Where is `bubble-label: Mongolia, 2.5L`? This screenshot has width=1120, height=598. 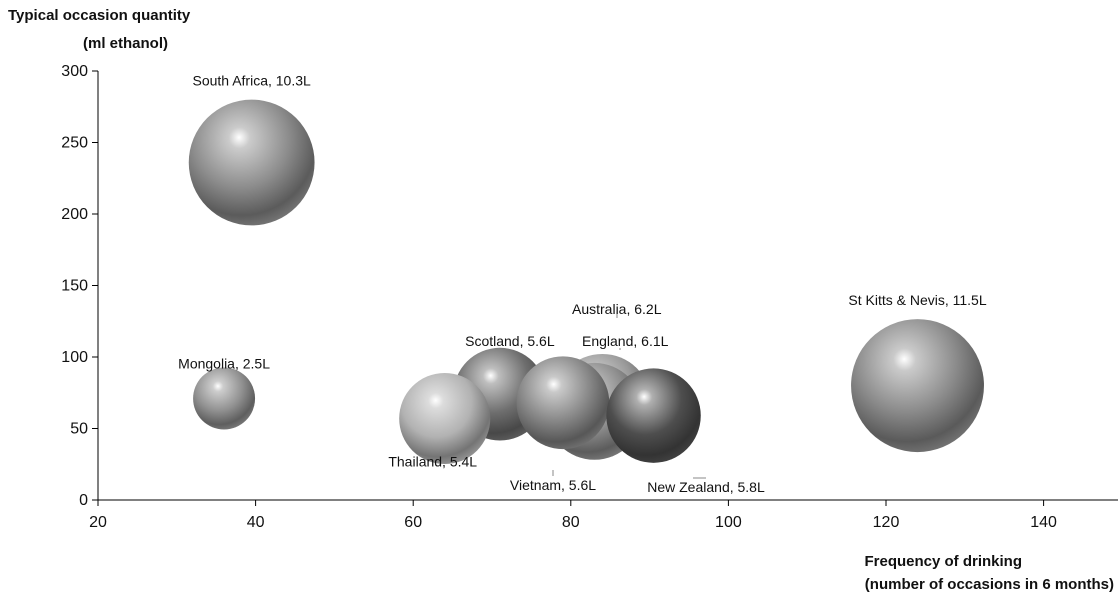 bubble-label: Mongolia, 2.5L is located at coordinates (224, 363).